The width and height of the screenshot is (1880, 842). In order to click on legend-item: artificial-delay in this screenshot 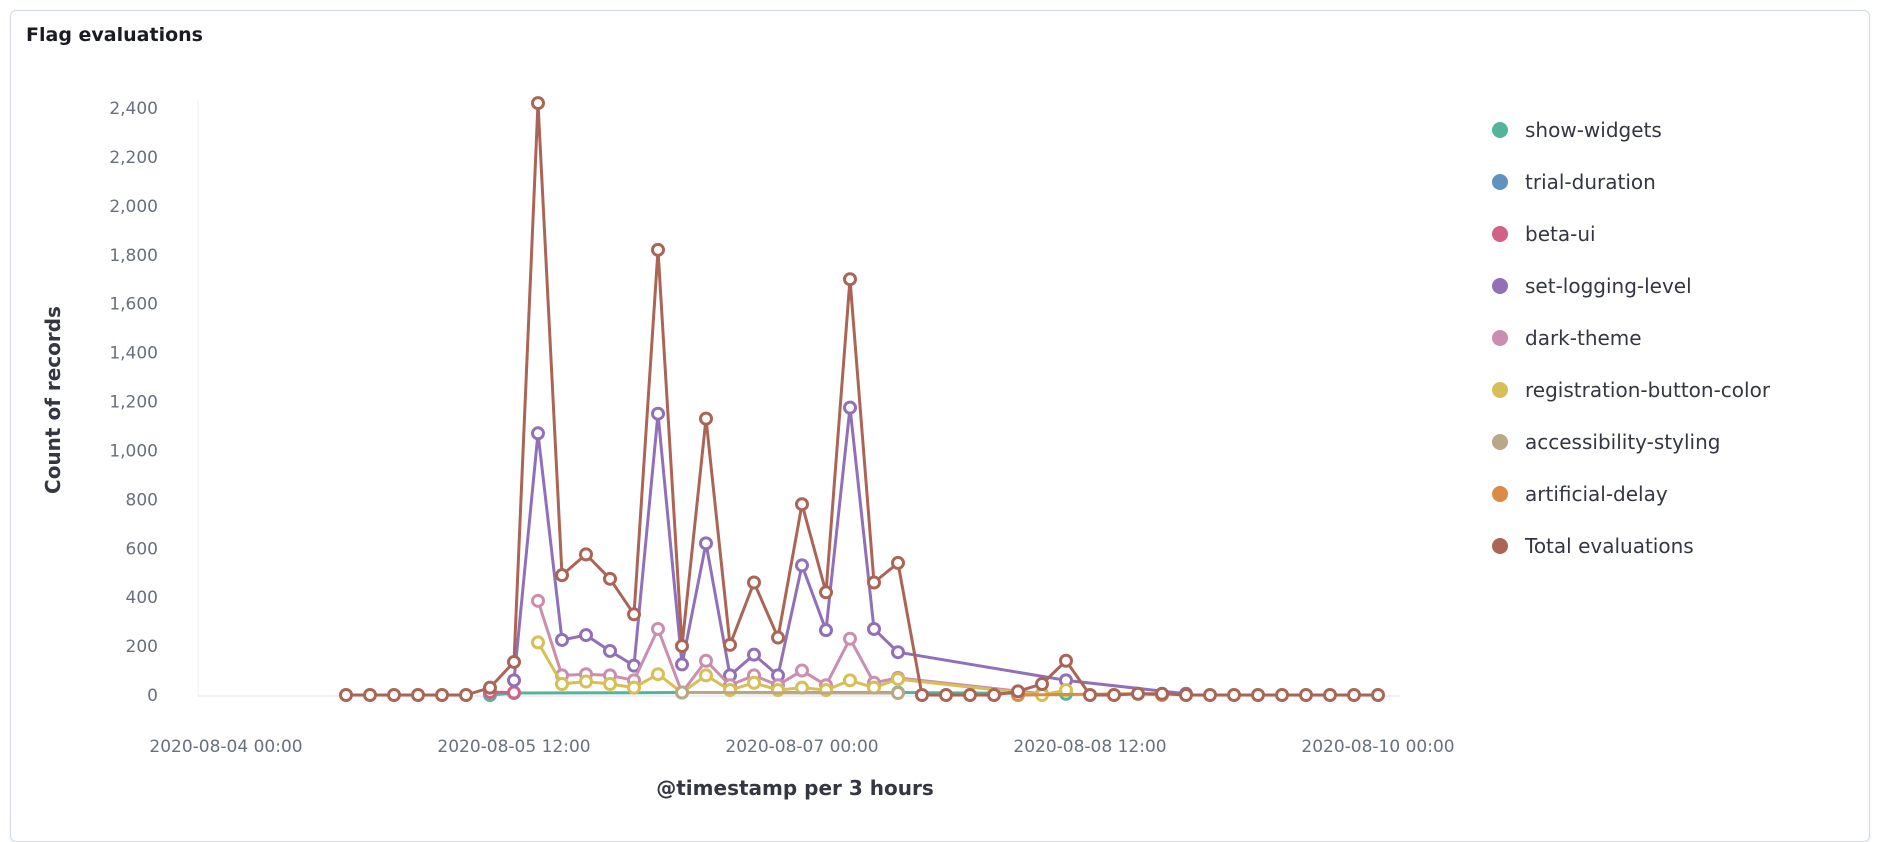, I will do `click(1631, 494)`.